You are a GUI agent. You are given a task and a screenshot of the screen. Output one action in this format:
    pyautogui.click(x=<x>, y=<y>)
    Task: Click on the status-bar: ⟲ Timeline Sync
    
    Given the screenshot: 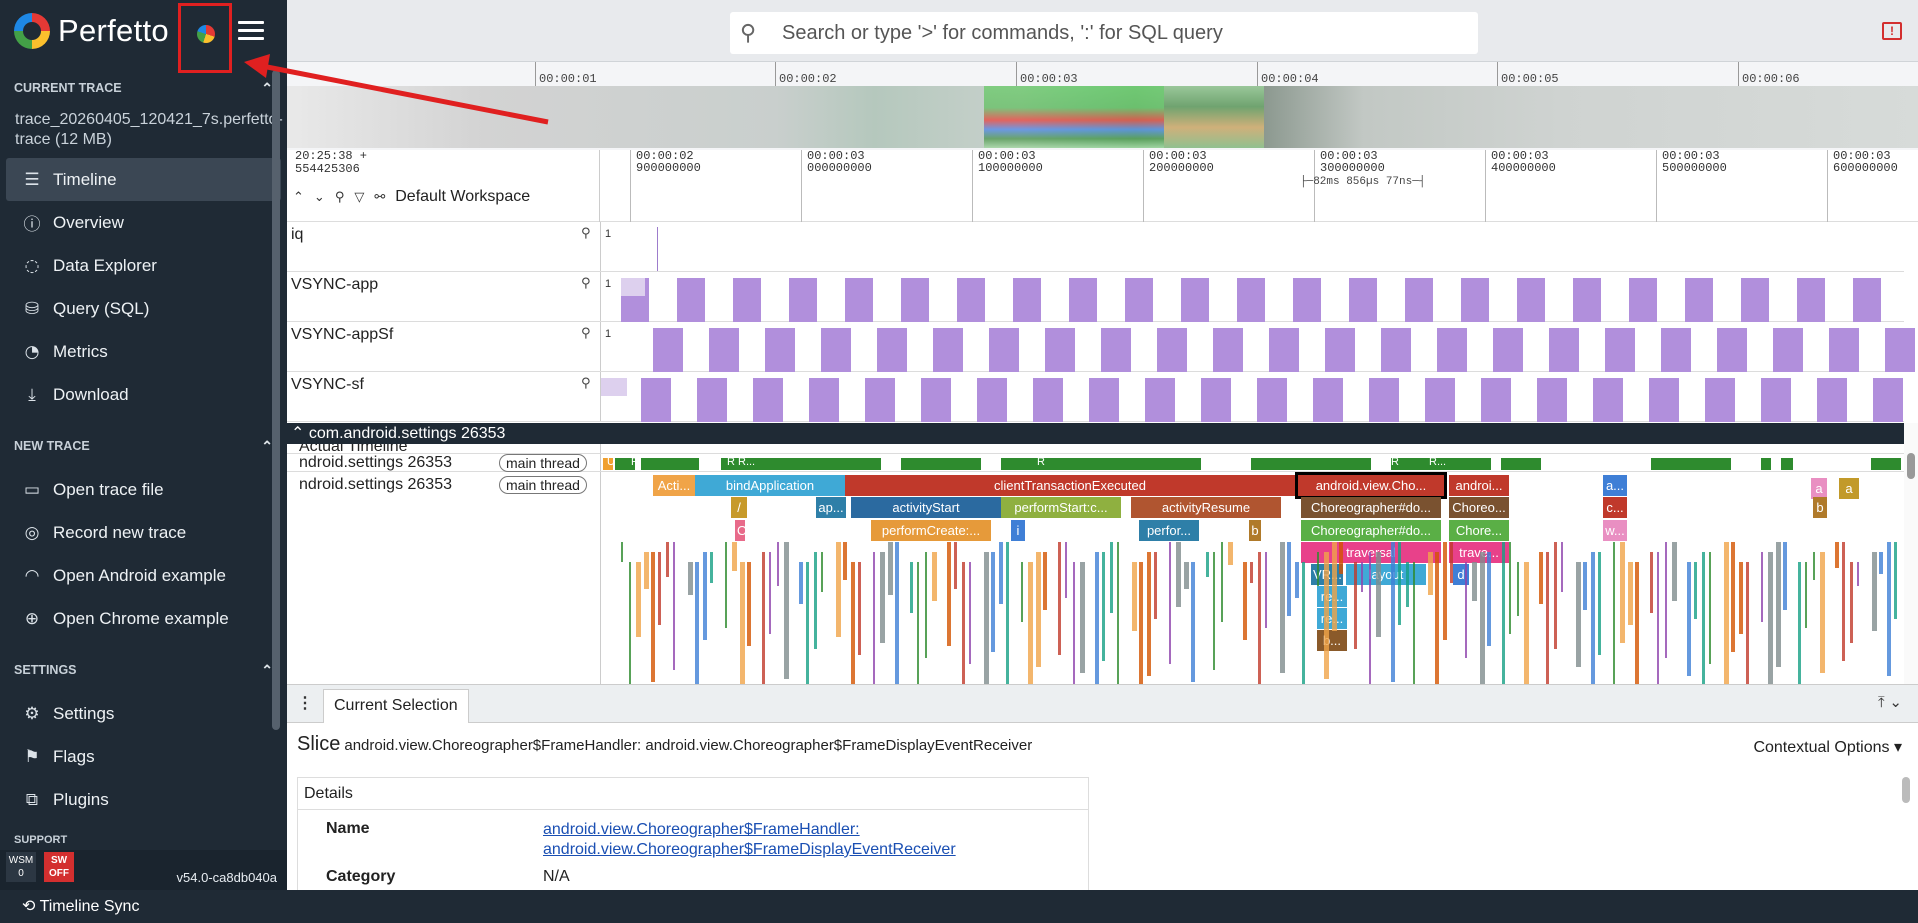 What is the action you would take?
    pyautogui.click(x=959, y=906)
    